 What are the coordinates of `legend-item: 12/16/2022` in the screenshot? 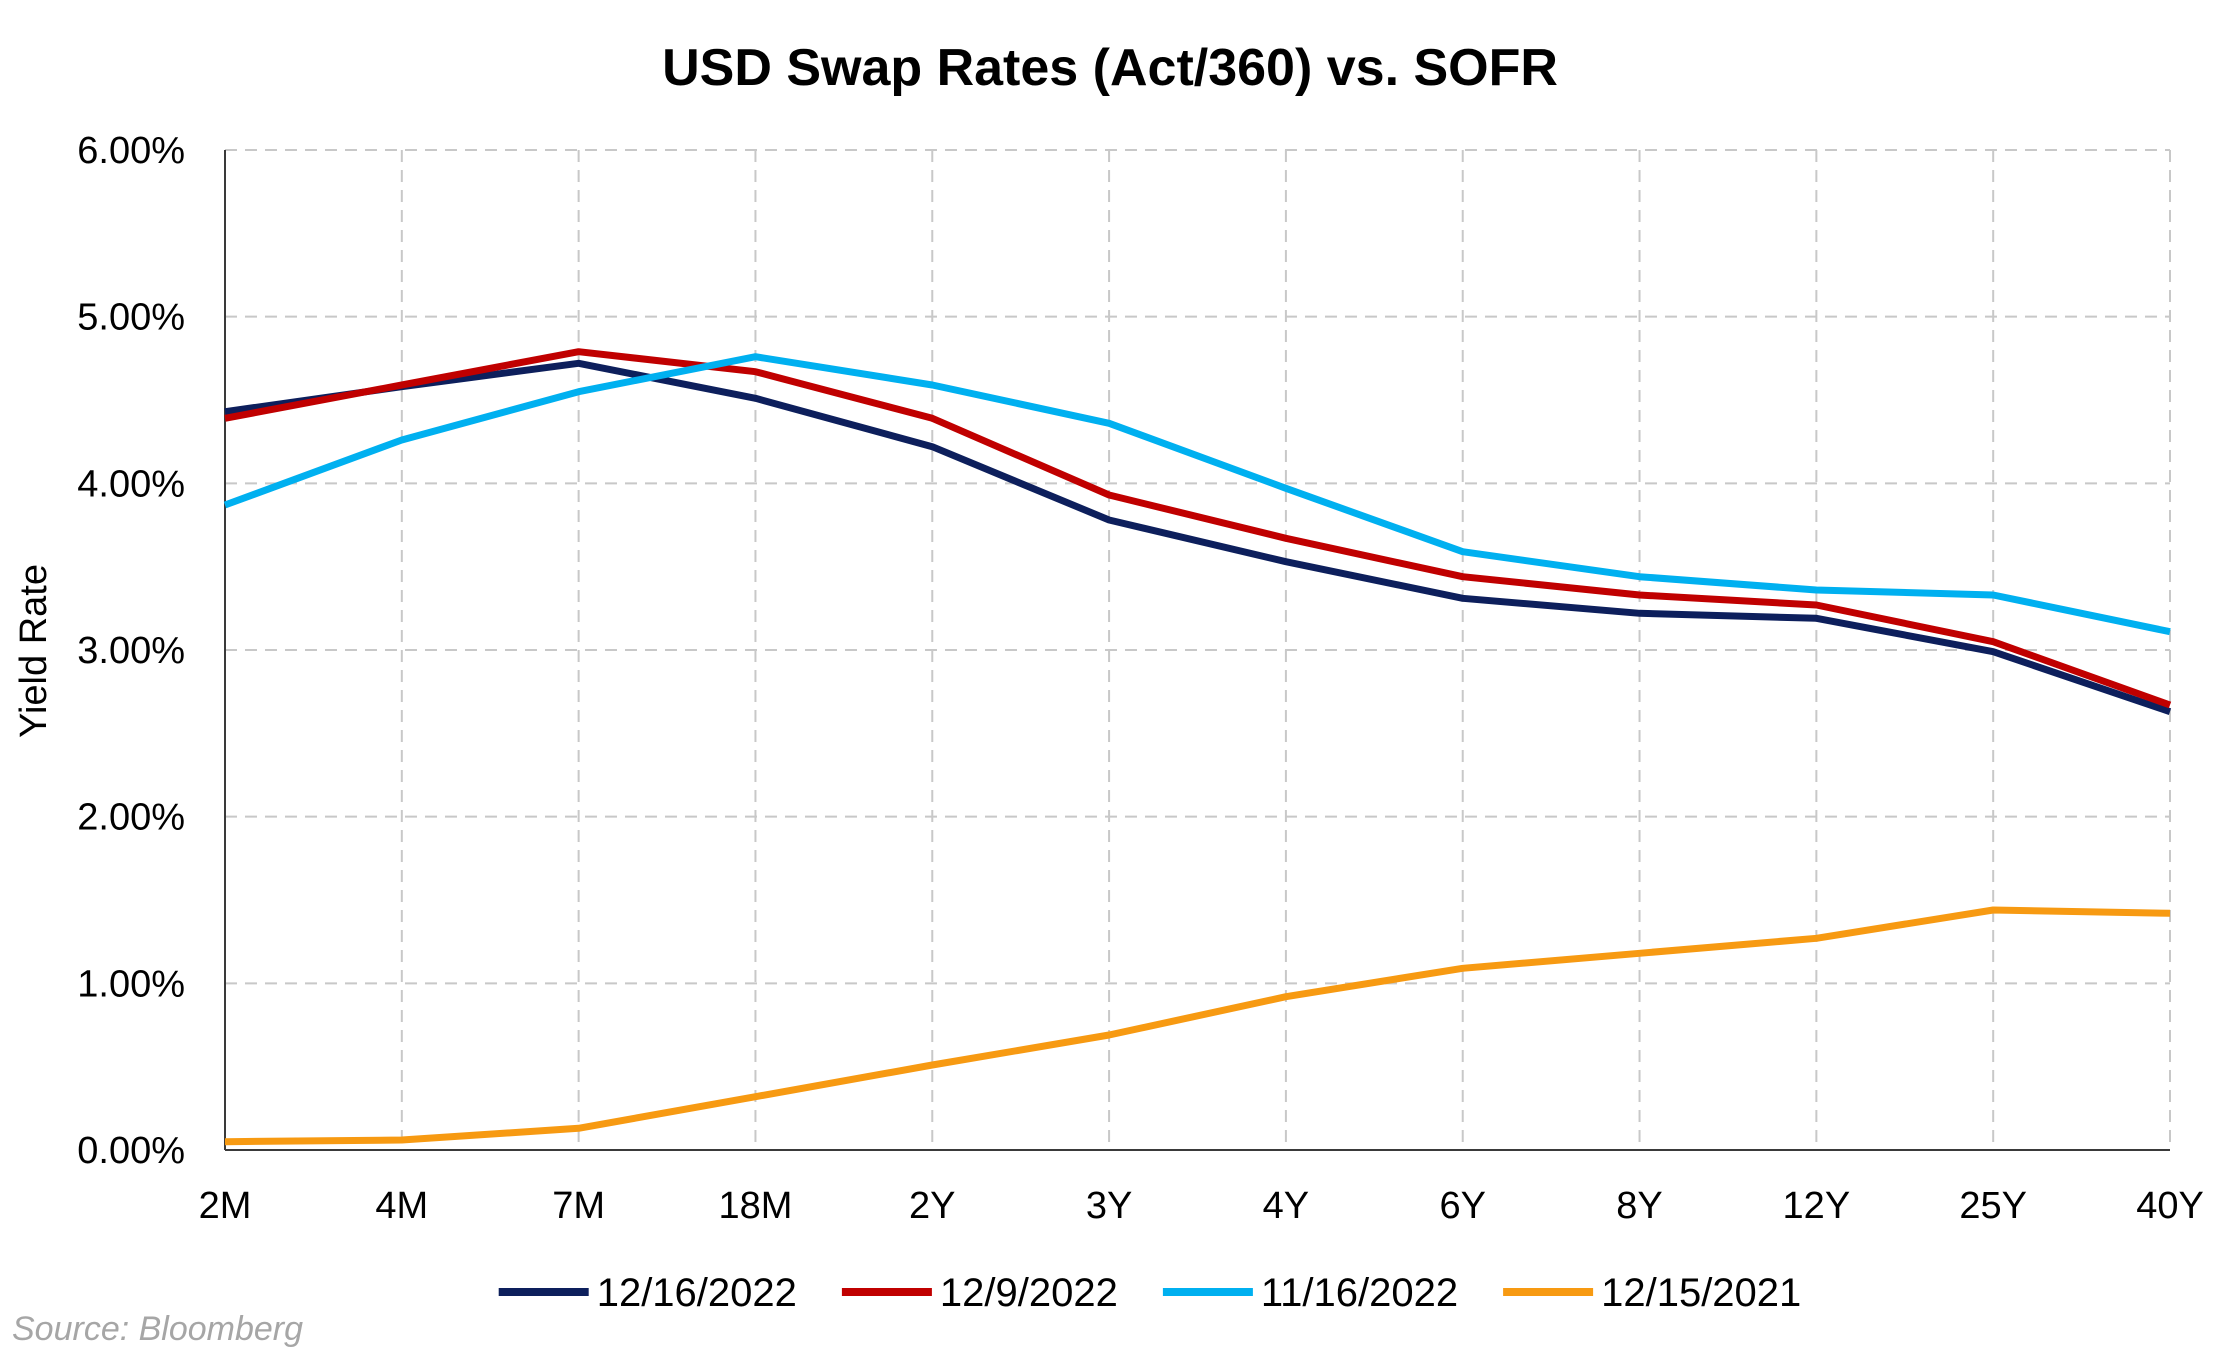 It's located at (647, 1293).